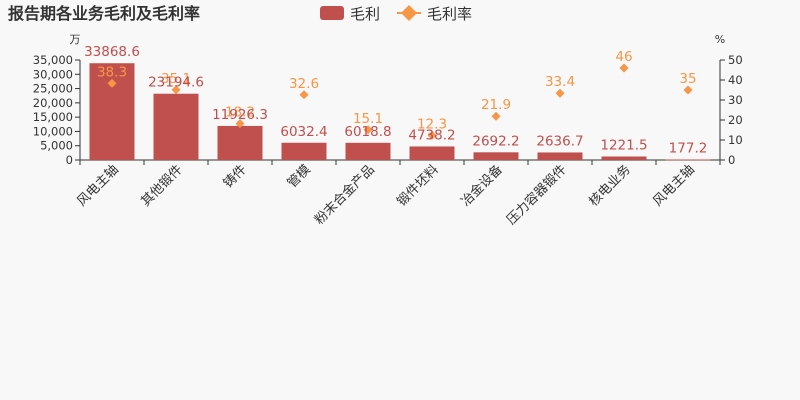 Image resolution: width=800 pixels, height=400 pixels. Describe the element at coordinates (496, 105) in the screenshot. I see `label-gross-margin: 21.9` at that location.